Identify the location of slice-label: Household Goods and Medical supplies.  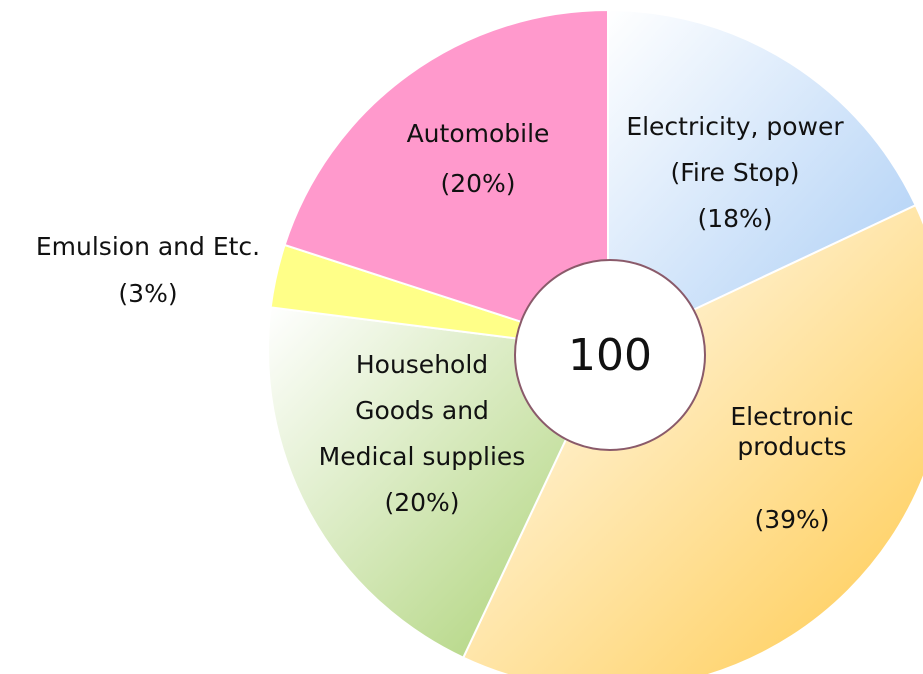
(422, 410).